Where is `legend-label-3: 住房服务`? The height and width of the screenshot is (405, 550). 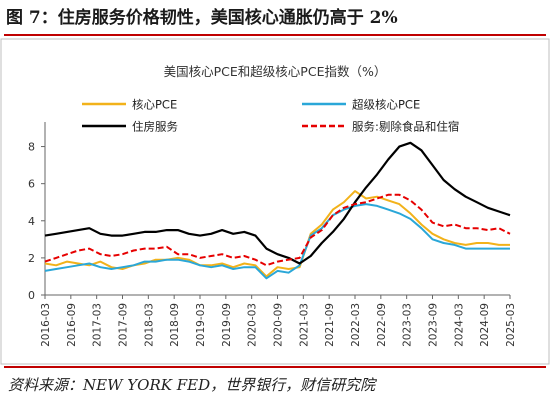 legend-label-3: 住房服务 is located at coordinates (155, 127).